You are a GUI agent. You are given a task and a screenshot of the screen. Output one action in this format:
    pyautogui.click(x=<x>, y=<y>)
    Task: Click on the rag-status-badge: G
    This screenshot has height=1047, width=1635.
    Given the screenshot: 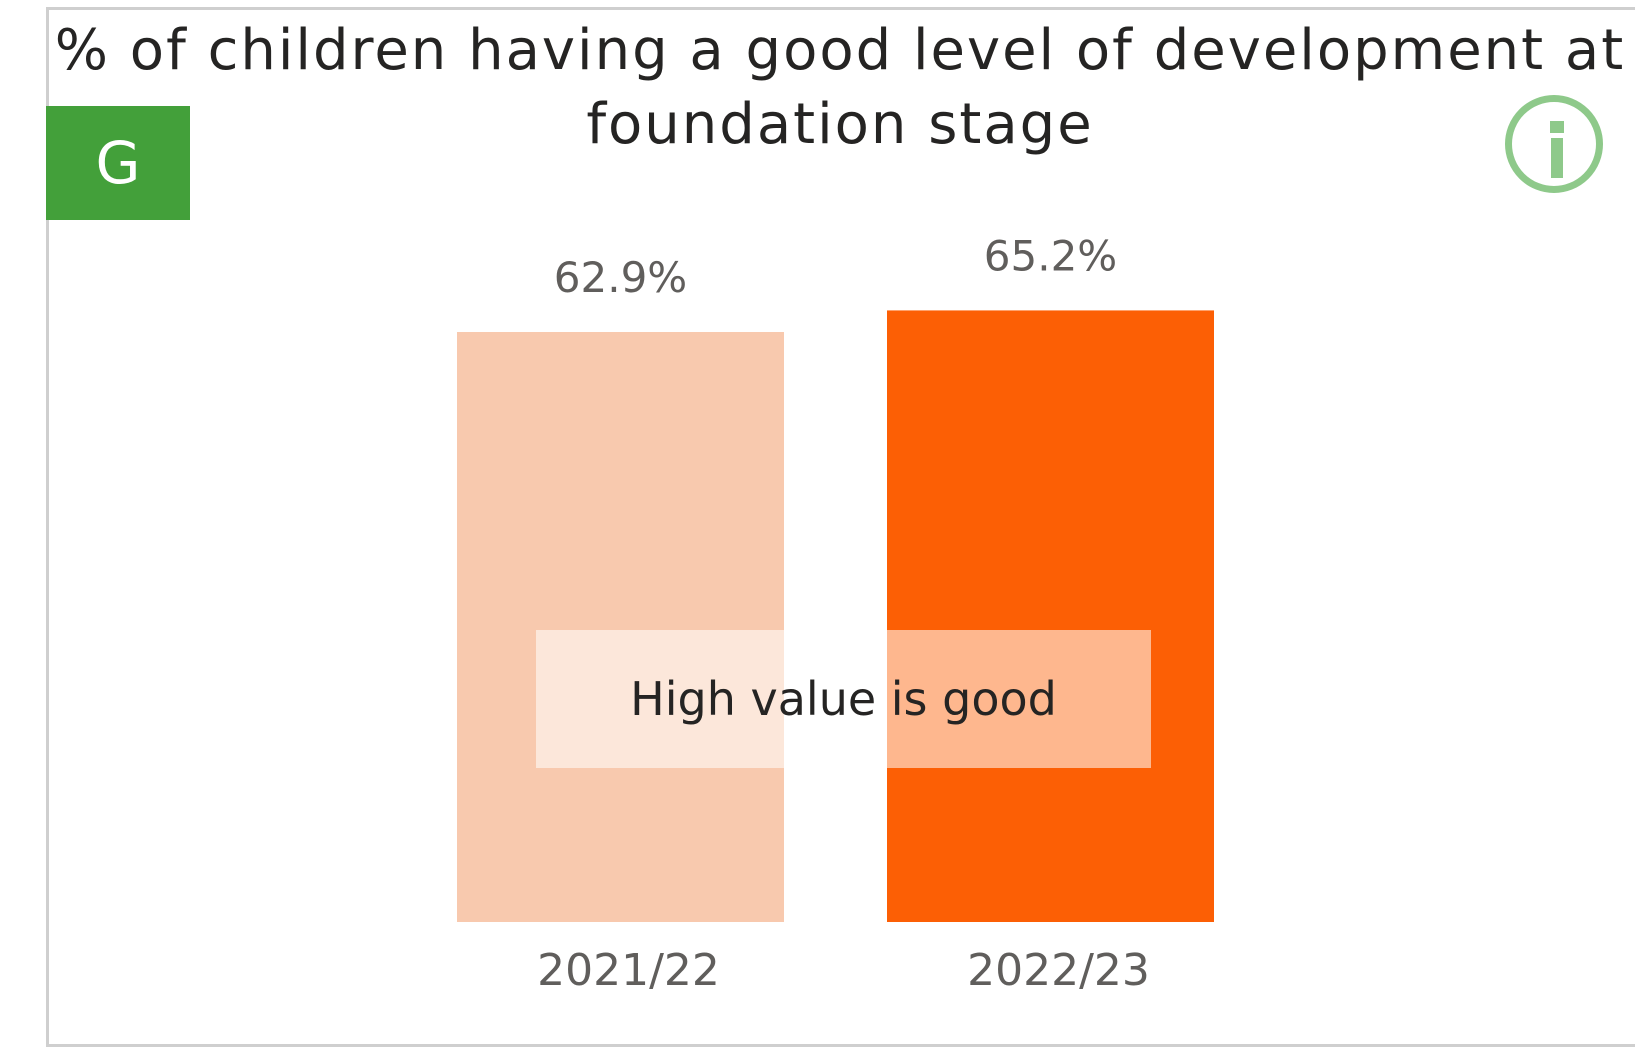 What is the action you would take?
    pyautogui.click(x=118, y=163)
    